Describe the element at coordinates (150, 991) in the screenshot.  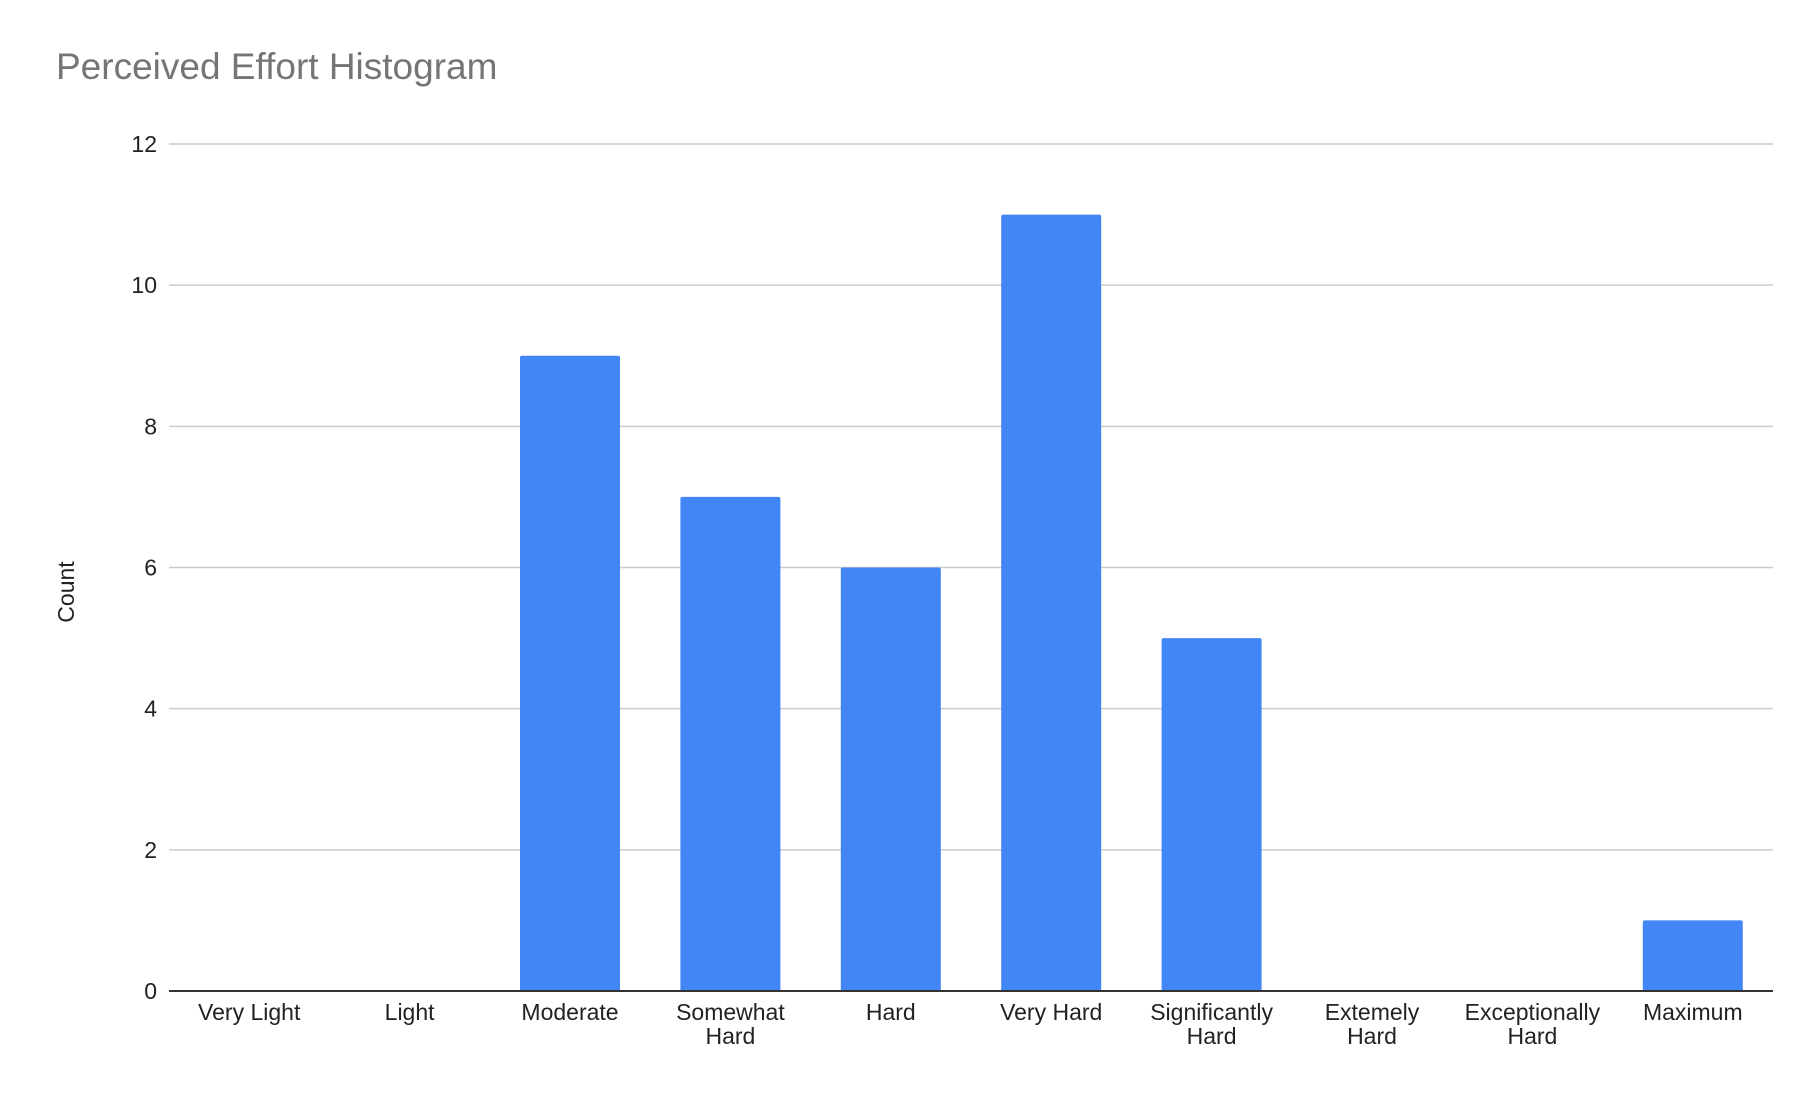
I see `y-tick-label: 0` at that location.